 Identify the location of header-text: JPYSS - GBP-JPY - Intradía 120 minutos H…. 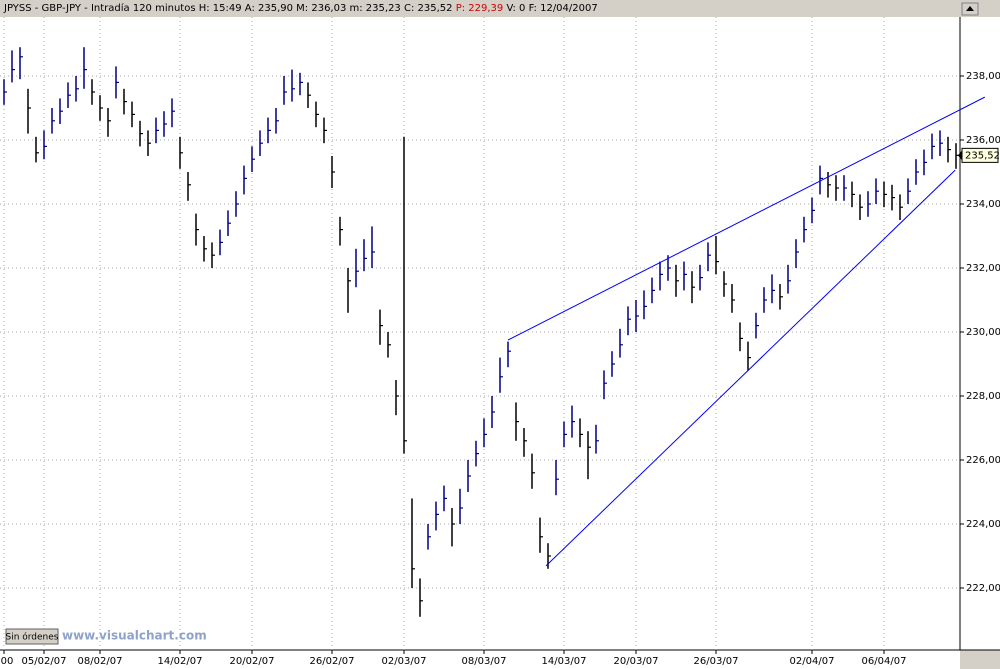
(228, 8).